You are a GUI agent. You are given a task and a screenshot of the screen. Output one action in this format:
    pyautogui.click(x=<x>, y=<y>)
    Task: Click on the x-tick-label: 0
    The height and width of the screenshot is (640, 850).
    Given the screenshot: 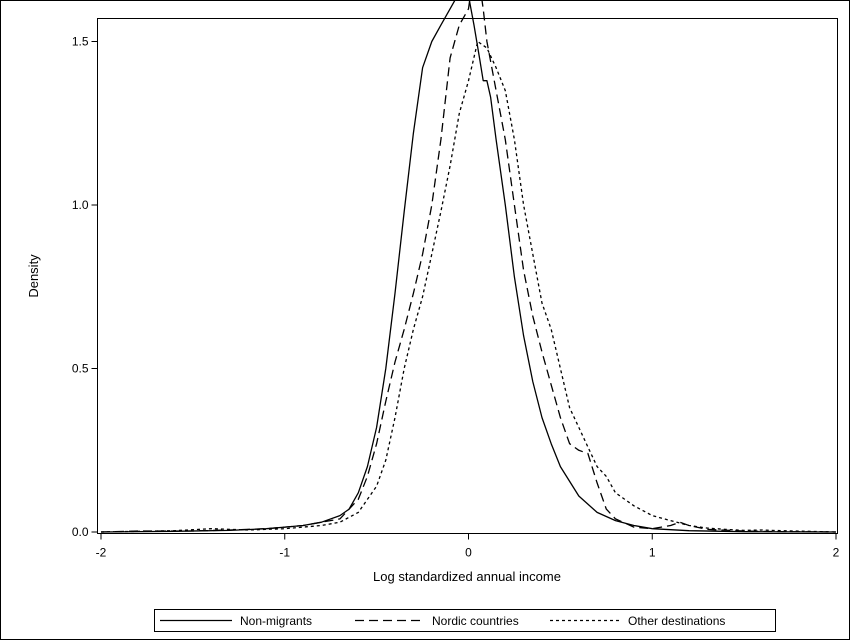 What is the action you would take?
    pyautogui.click(x=468, y=553)
    